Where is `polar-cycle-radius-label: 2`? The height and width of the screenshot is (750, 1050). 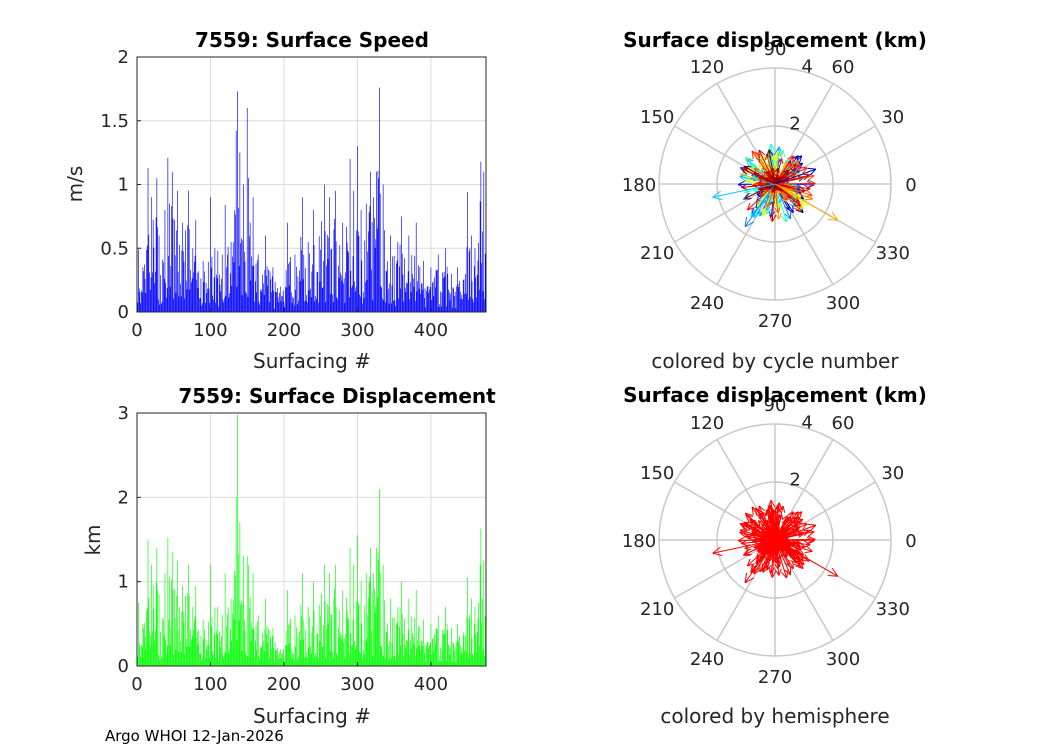 polar-cycle-radius-label: 2 is located at coordinates (794, 123).